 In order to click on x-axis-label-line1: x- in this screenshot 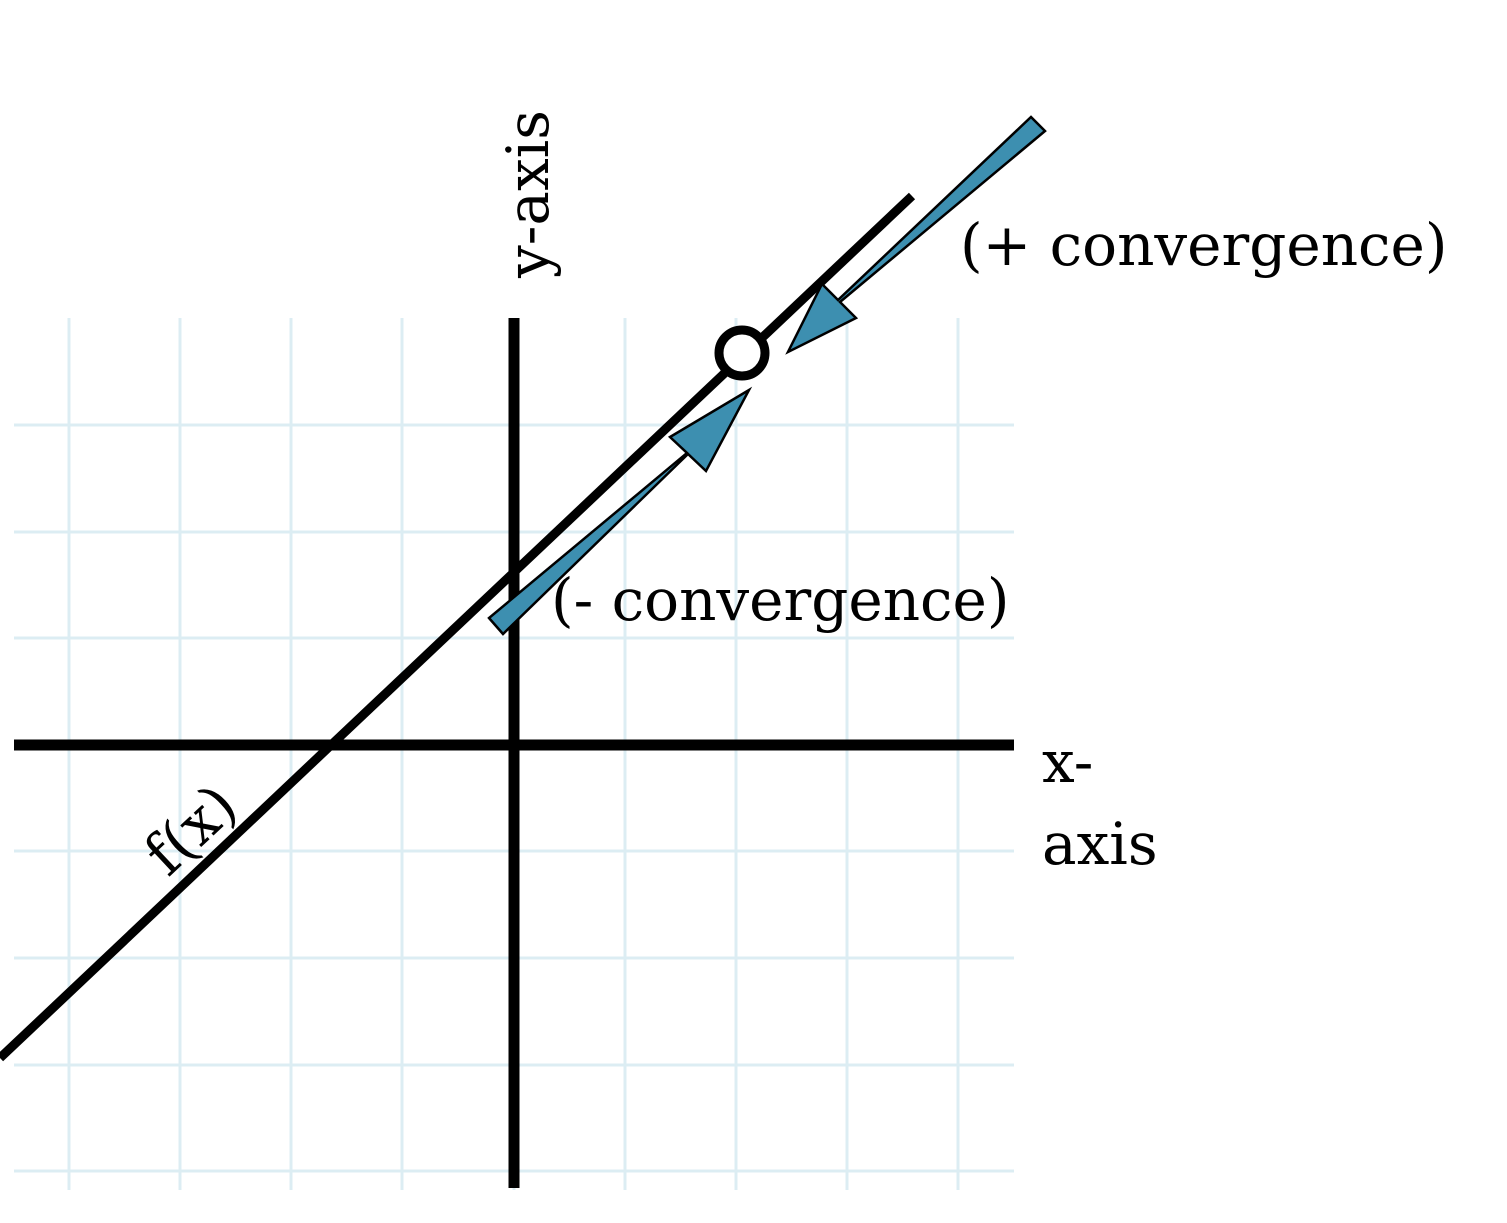, I will do `click(1067, 762)`.